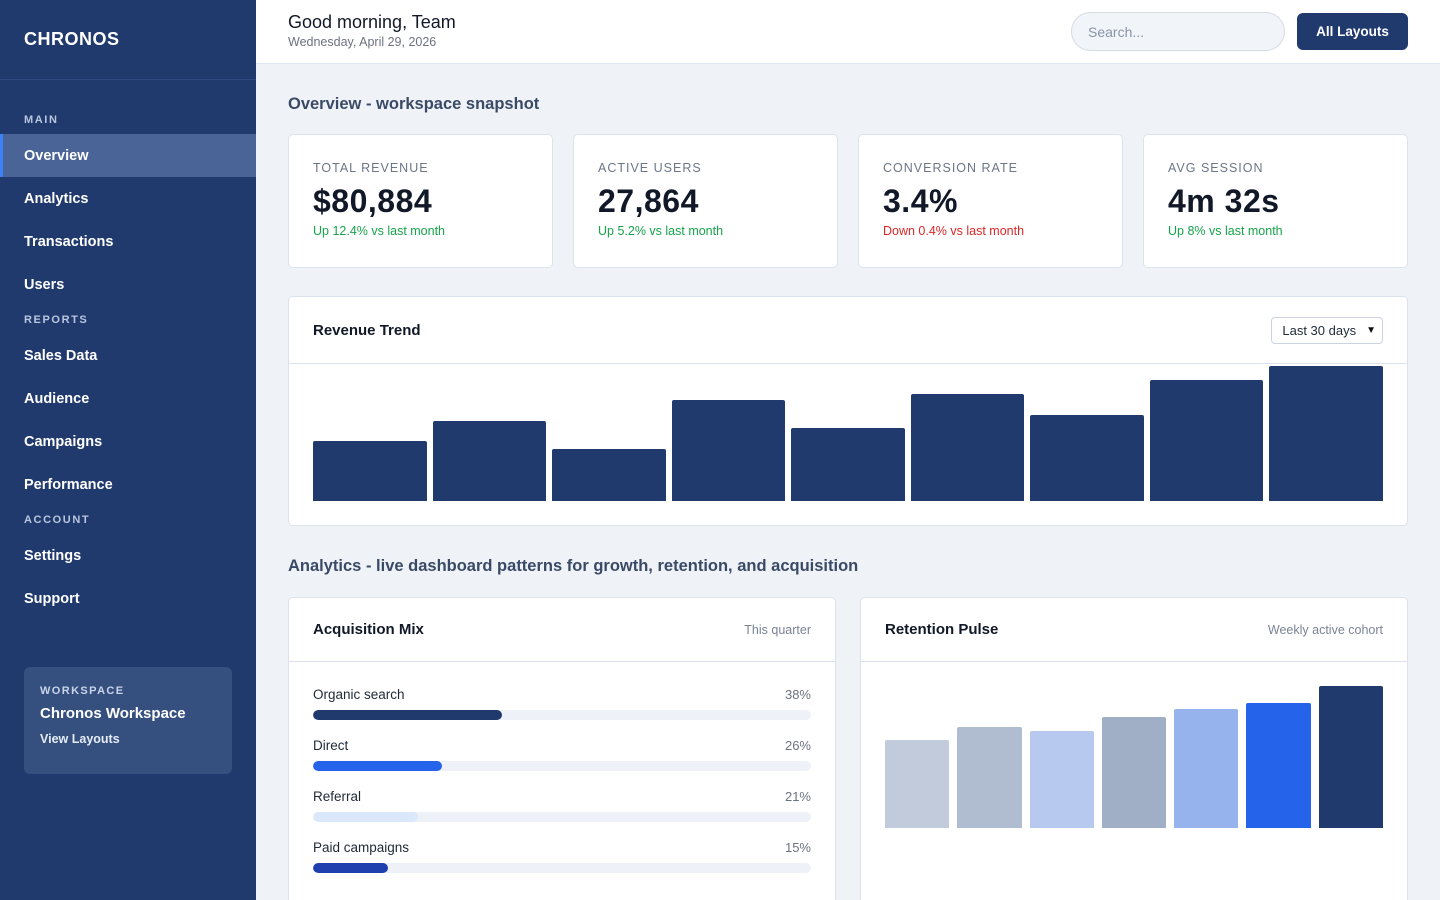 The image size is (1440, 900). Describe the element at coordinates (1352, 31) in the screenshot. I see `all-layouts-button: All Layouts` at that location.